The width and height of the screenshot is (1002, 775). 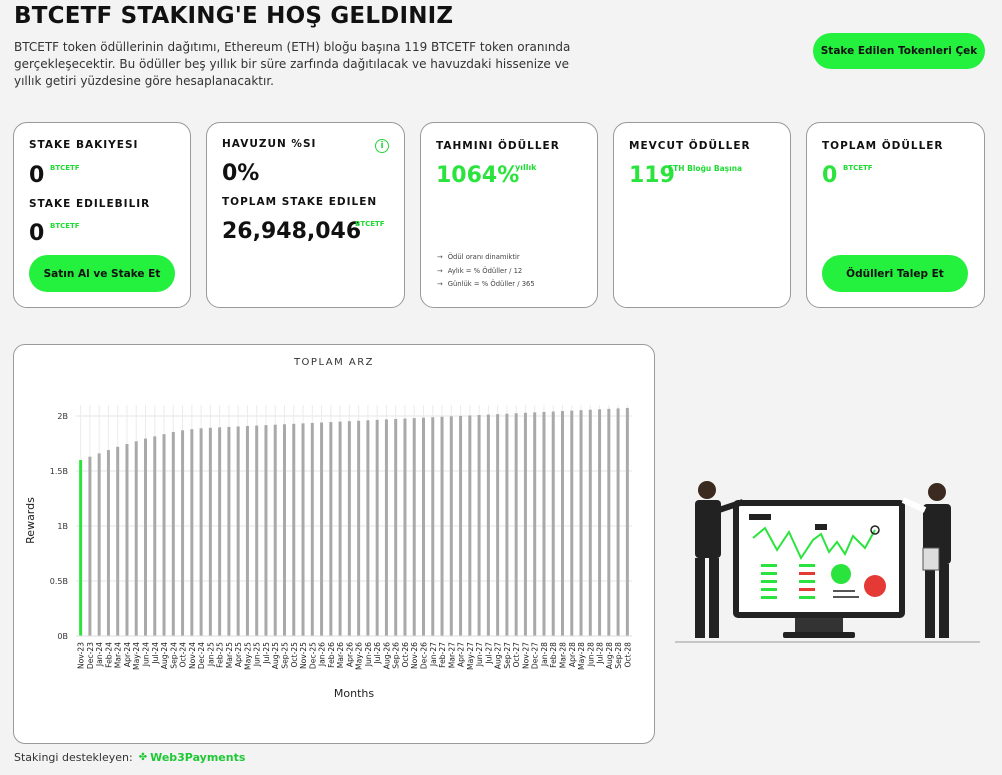 I want to click on x-tick-label: Sep-27, so click(x=507, y=655).